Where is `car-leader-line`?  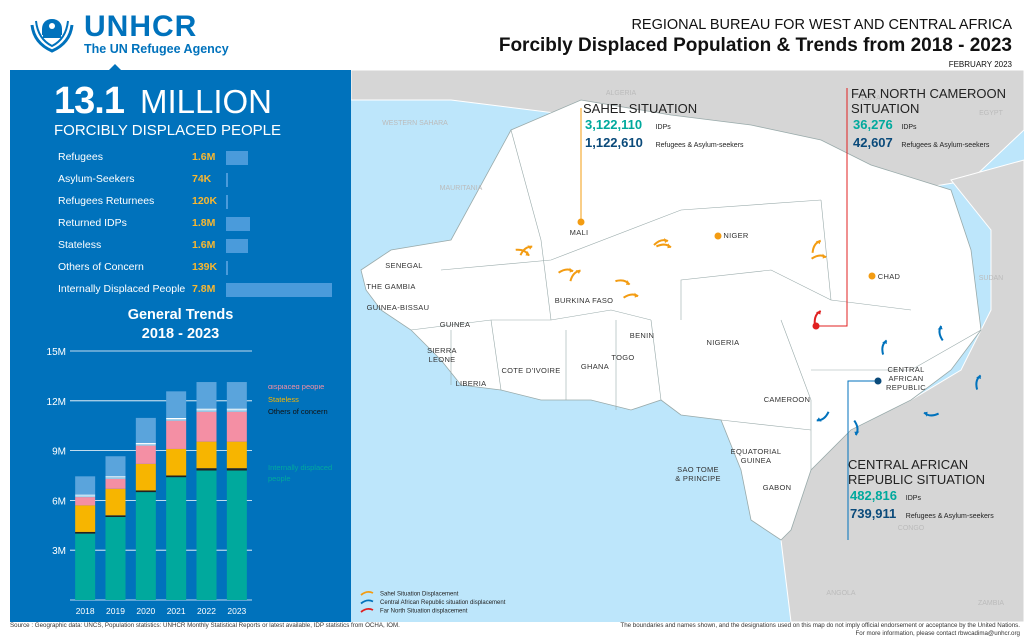 car-leader-line is located at coordinates (862, 460).